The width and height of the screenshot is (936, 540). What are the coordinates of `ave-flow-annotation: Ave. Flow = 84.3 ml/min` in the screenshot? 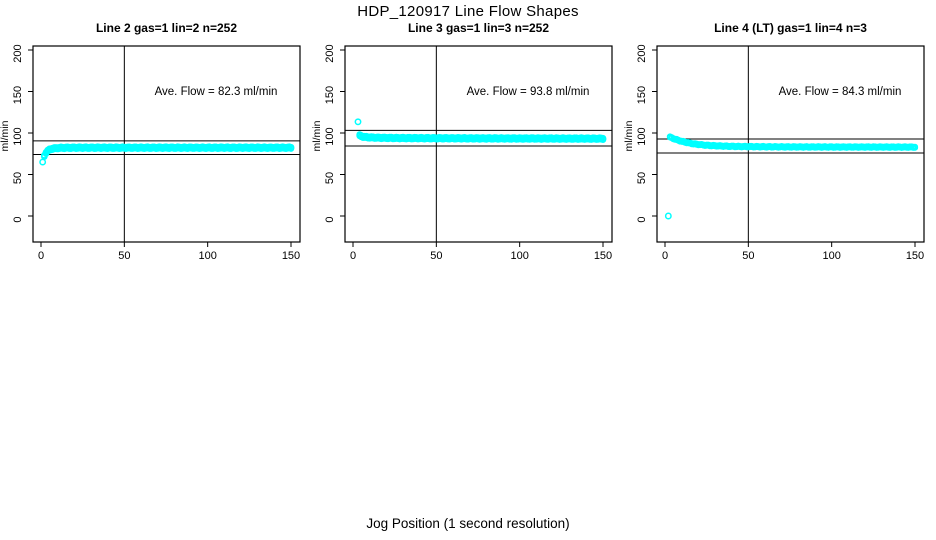 It's located at (840, 92).